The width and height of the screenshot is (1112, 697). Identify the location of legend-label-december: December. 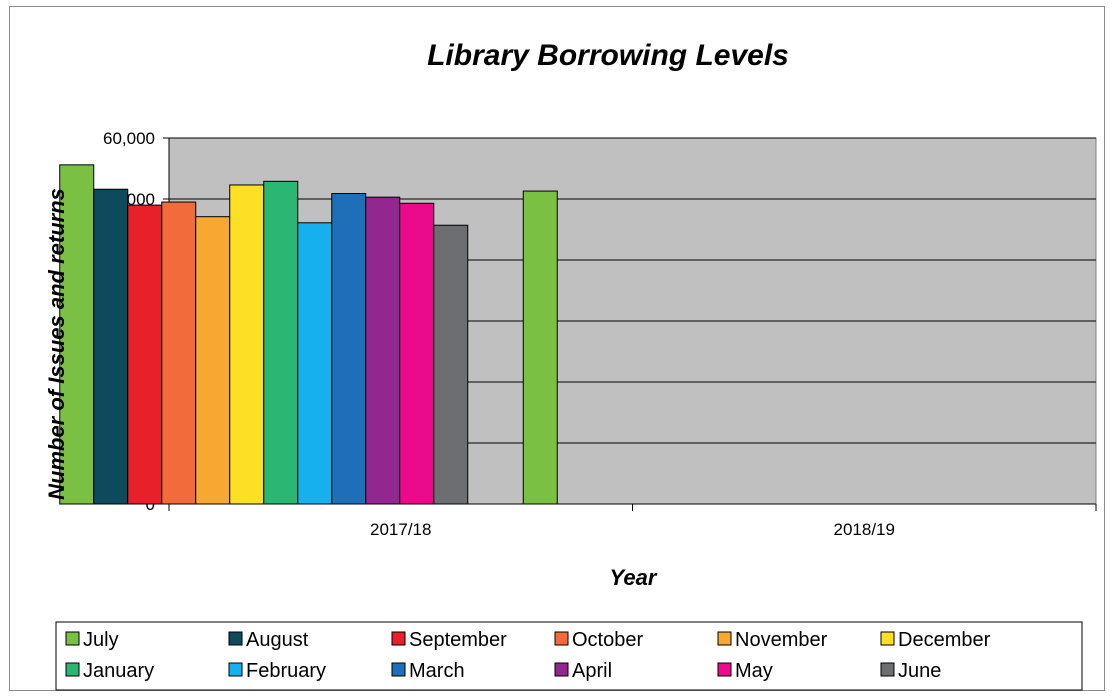
(944, 640).